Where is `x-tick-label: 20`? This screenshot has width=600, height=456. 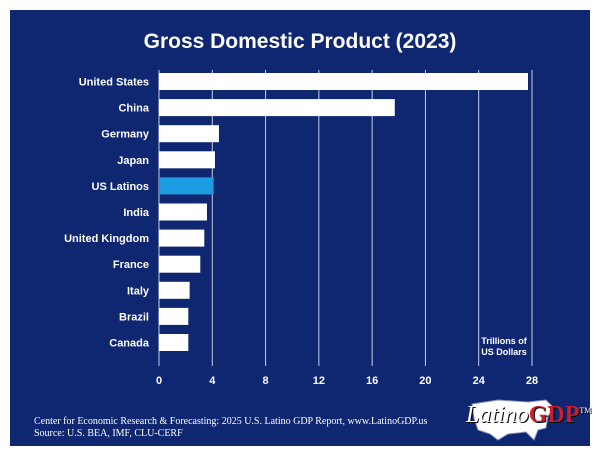 x-tick-label: 20 is located at coordinates (425, 381).